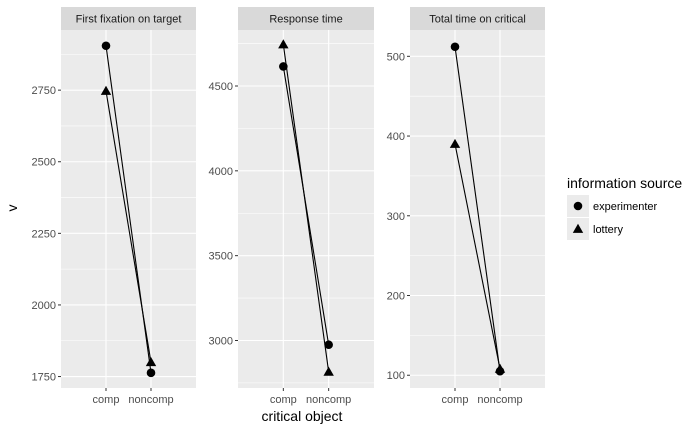 Image resolution: width=700 pixels, height=432 pixels. Describe the element at coordinates (221, 87) in the screenshot. I see `y-tick-label: 4500` at that location.